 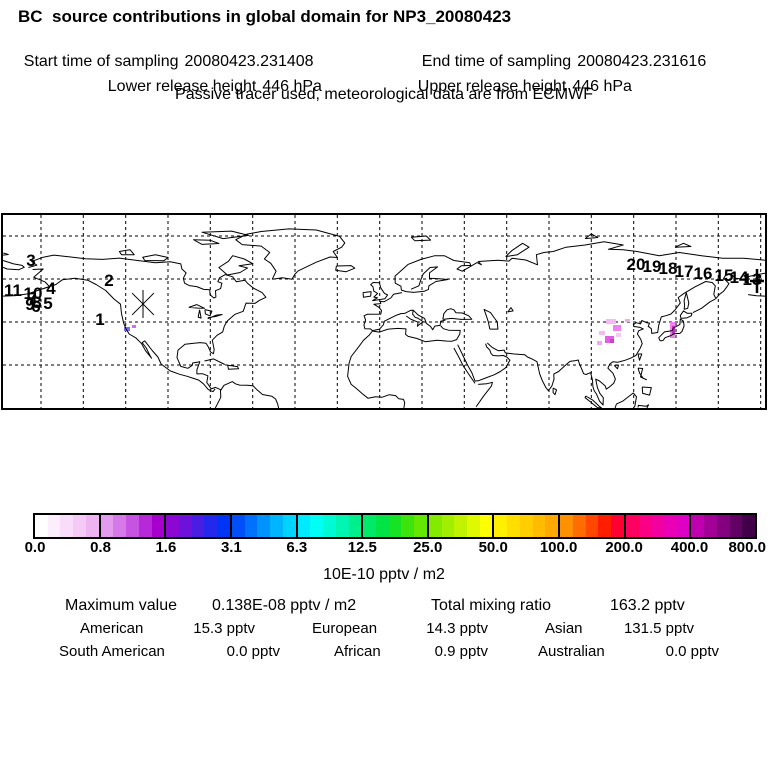 What do you see at coordinates (51, 288) in the screenshot?
I see `trajectory-marker-4: 4` at bounding box center [51, 288].